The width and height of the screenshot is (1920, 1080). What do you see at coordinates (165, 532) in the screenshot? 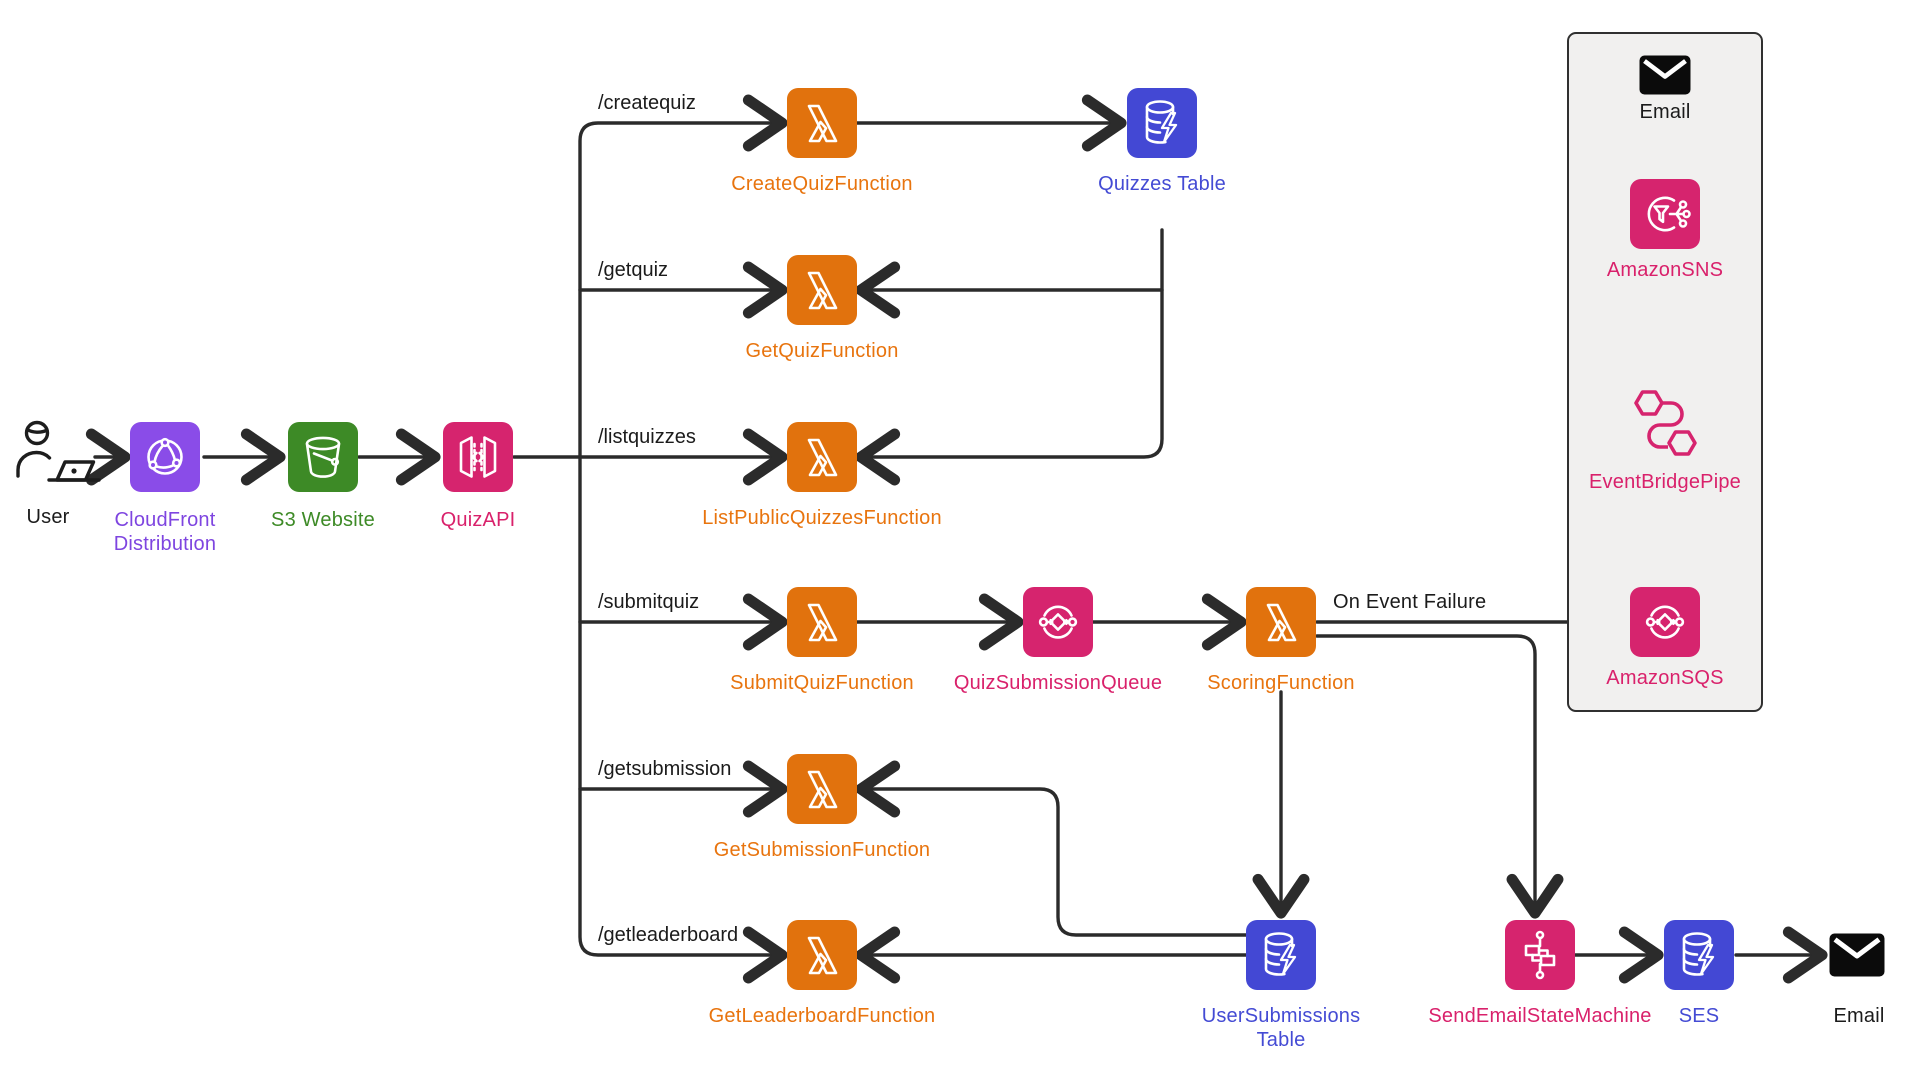
I see `cloudfront-label: CloudFront Distribution` at bounding box center [165, 532].